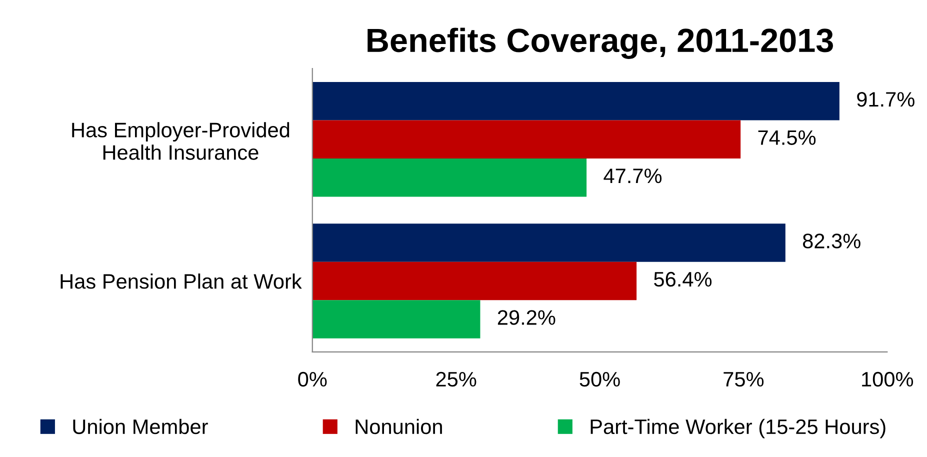 The width and height of the screenshot is (927, 457). I want to click on legend-label: Union Member, so click(140, 426).